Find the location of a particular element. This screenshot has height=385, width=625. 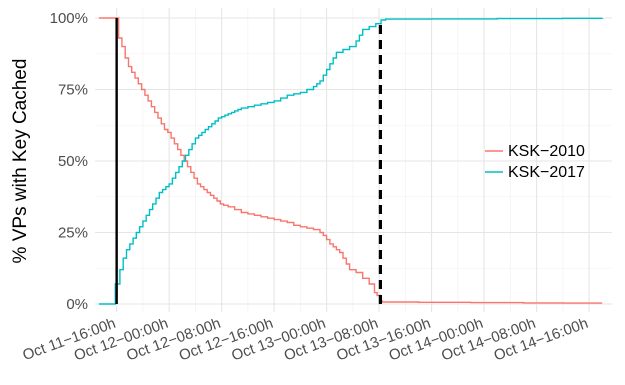

y-tick-label: 75% is located at coordinates (73, 90).